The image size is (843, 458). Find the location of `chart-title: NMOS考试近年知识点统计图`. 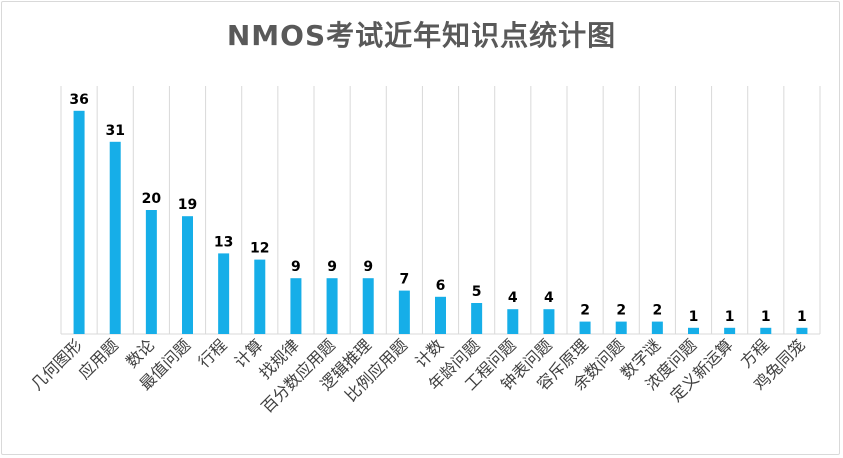

chart-title: NMOS考试近年知识点统计图 is located at coordinates (421, 35).